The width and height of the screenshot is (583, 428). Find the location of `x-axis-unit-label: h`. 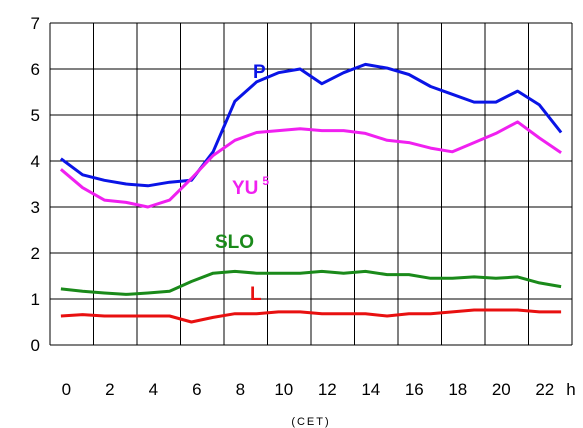

x-axis-unit-label: h is located at coordinates (570, 389).